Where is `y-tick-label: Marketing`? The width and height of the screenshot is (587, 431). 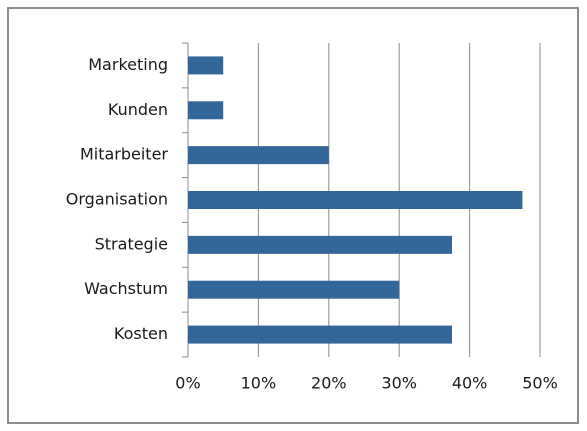
y-tick-label: Marketing is located at coordinates (128, 64).